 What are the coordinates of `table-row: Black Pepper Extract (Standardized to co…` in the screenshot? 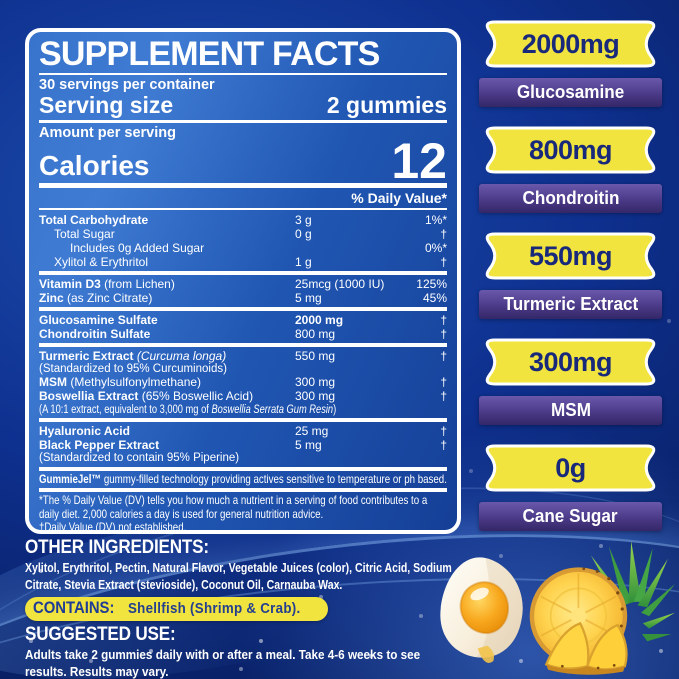 It's located at (243, 450).